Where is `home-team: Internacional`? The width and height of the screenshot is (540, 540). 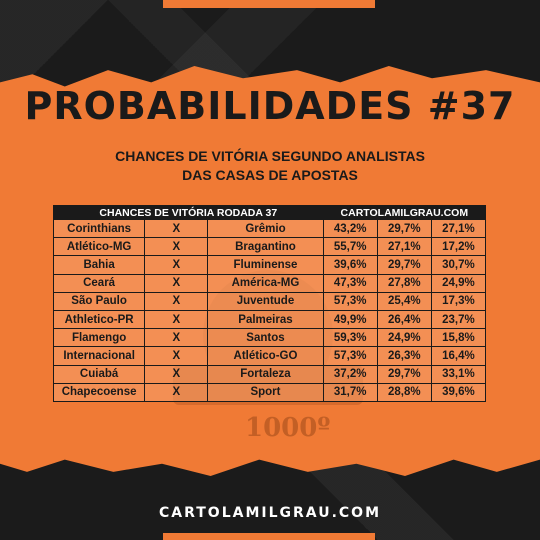
home-team: Internacional is located at coordinates (99, 356).